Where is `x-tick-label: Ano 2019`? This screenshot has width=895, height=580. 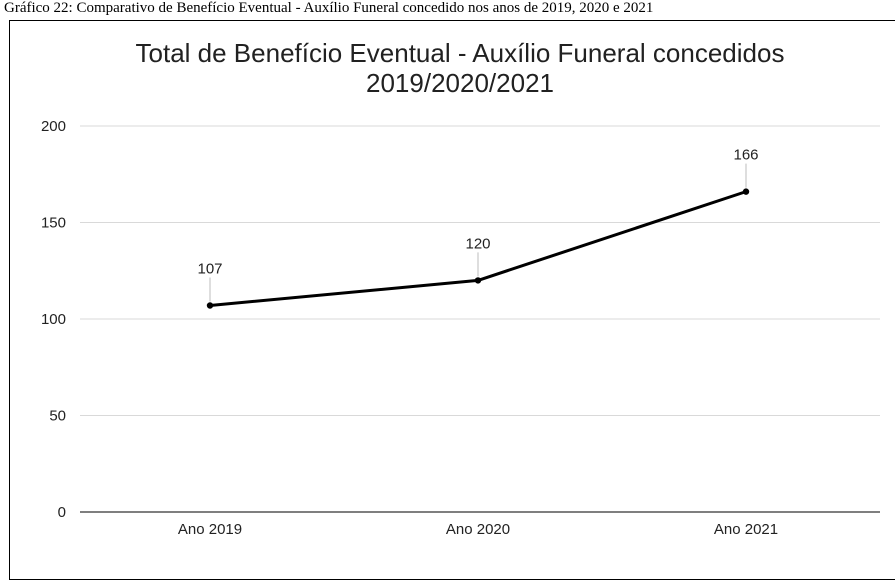 x-tick-label: Ano 2019 is located at coordinates (210, 529).